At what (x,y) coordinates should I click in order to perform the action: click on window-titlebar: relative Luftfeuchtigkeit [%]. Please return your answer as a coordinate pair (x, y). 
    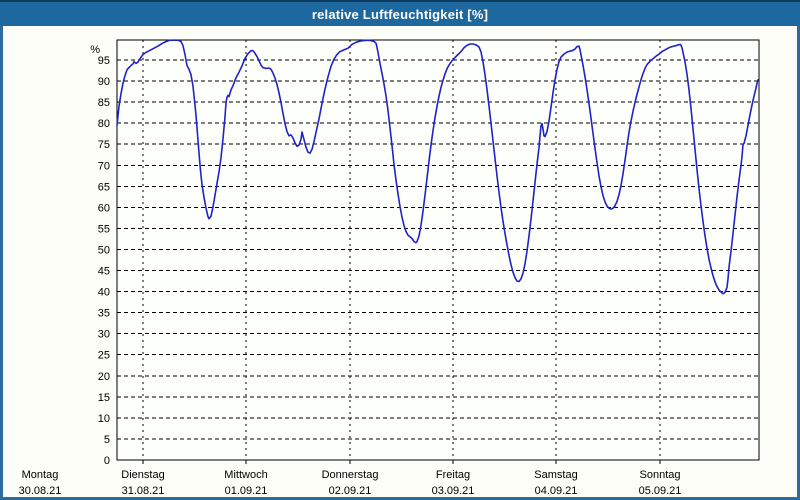
    Looking at the image, I should click on (400, 13).